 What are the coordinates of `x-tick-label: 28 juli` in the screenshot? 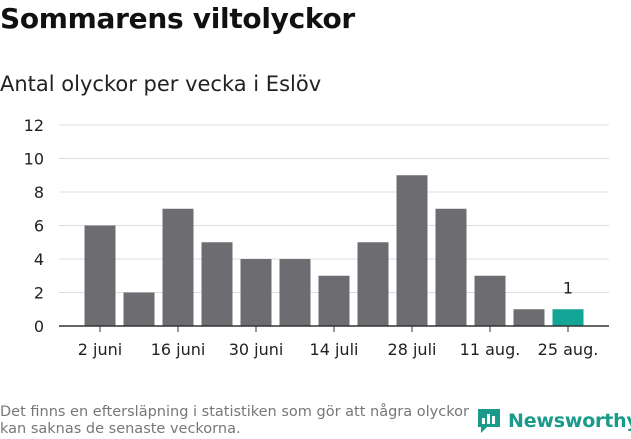 It's located at (412, 349).